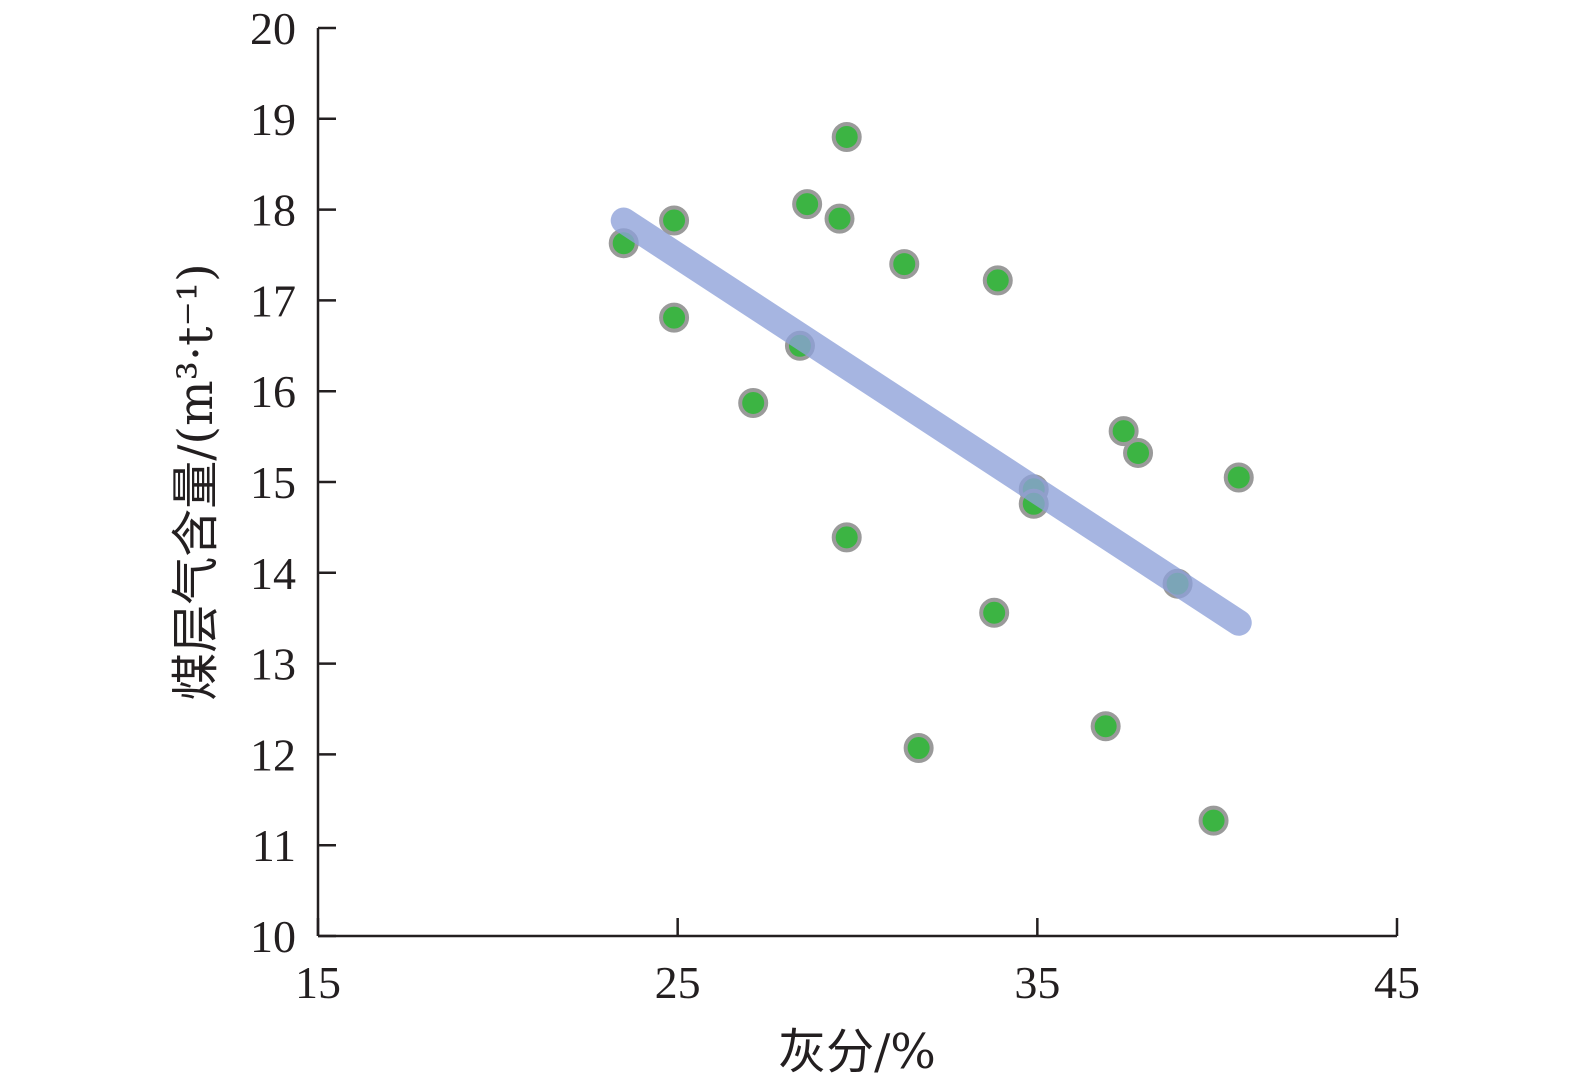 The image size is (1575, 1091). Describe the element at coordinates (857, 963) in the screenshot. I see `x-ticks: 15 25 35 45` at that location.